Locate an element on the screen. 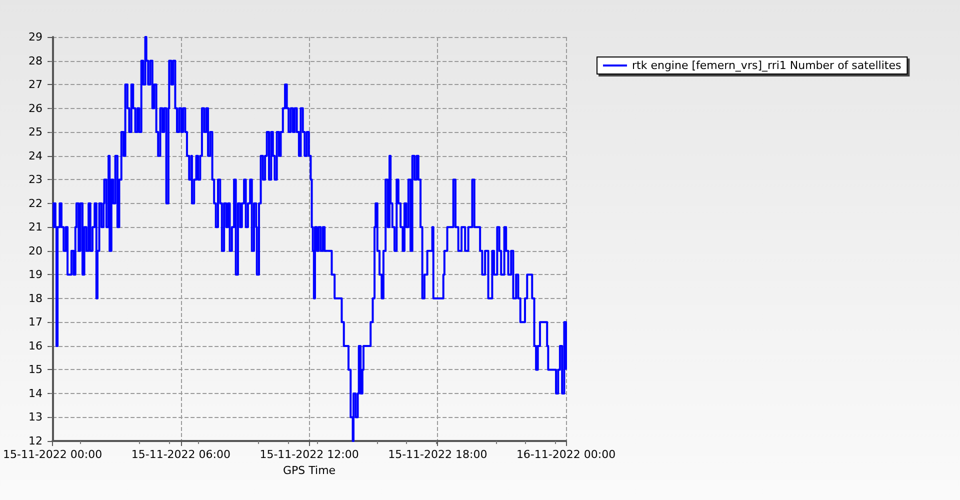 Image resolution: width=960 pixels, height=500 pixels. y-tick-label: 29 is located at coordinates (35, 37).